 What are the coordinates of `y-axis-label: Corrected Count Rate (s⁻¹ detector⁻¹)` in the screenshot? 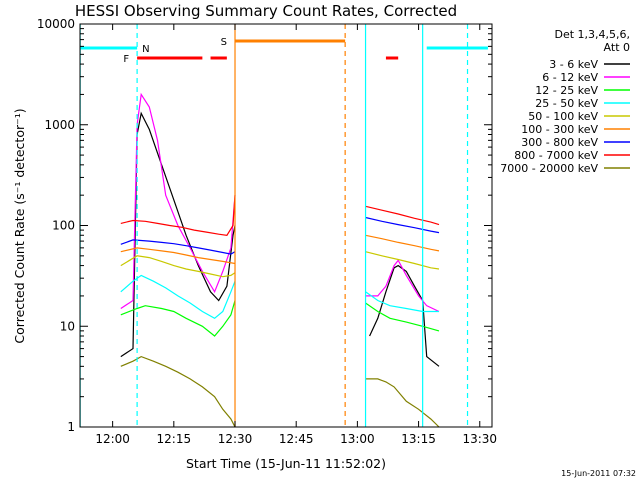 It's located at (19, 225).